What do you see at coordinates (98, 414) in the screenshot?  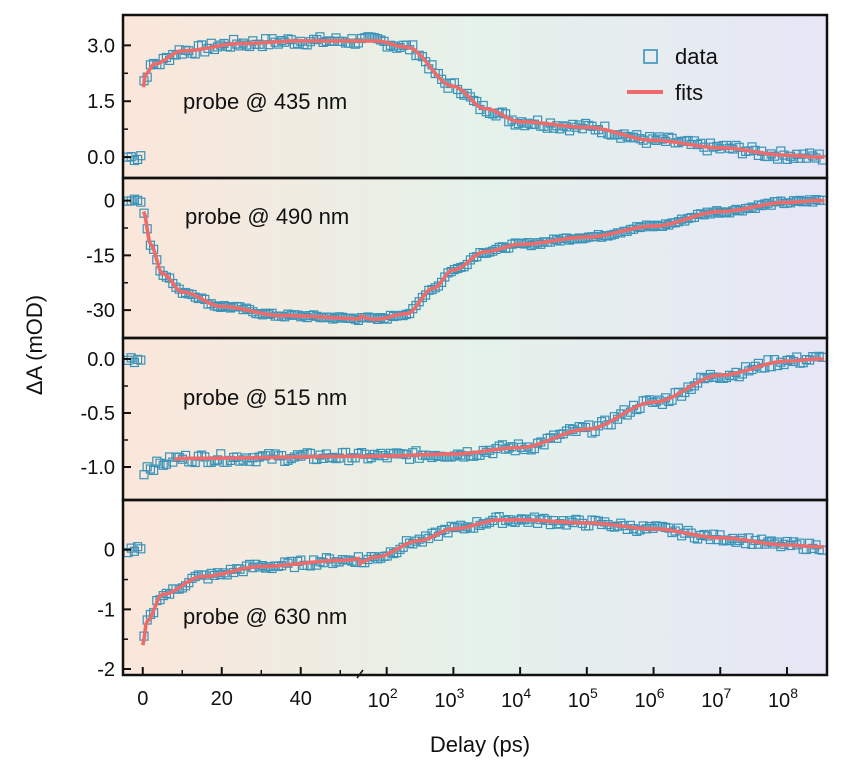 I see `y-tick-label: -0.5` at bounding box center [98, 414].